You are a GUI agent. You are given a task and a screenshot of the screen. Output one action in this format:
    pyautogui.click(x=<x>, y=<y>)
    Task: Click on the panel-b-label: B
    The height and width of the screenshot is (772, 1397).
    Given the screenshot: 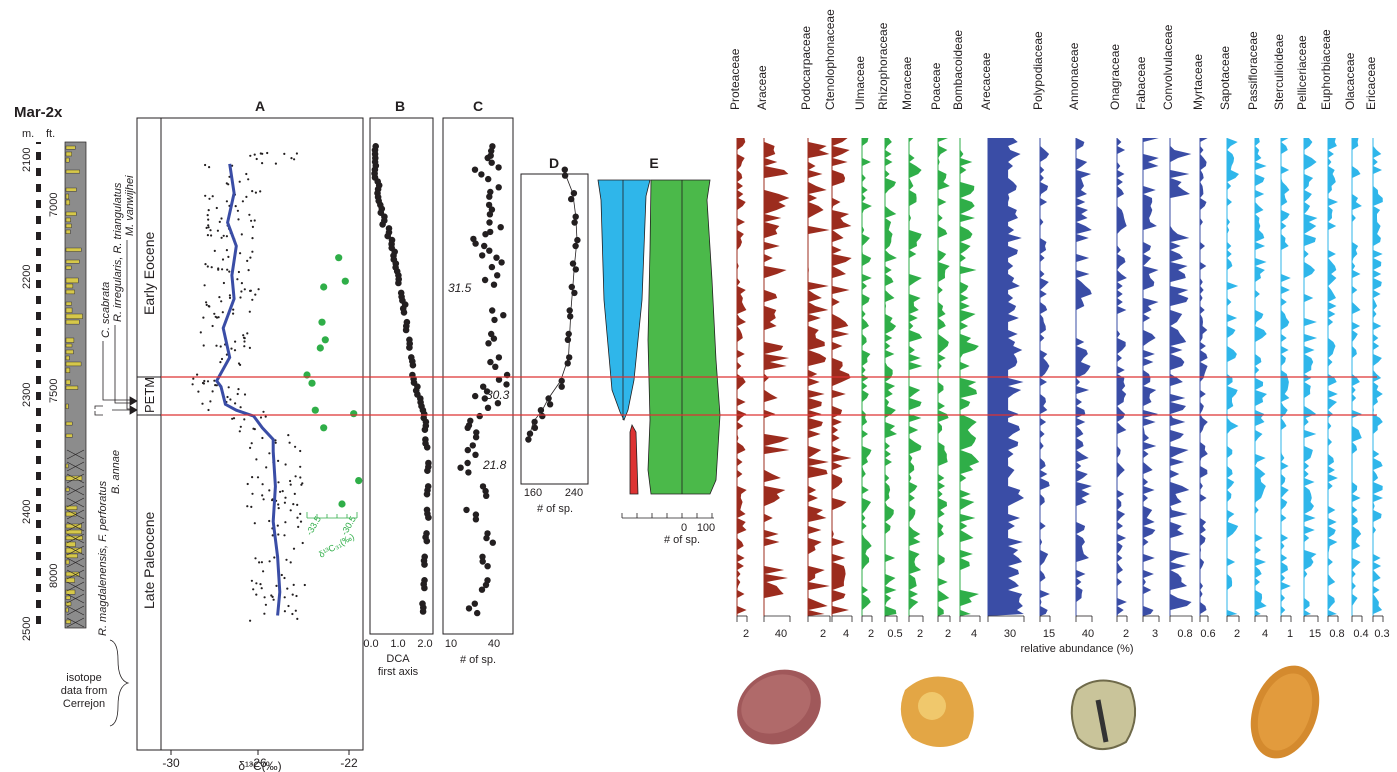 What is the action you would take?
    pyautogui.click(x=400, y=106)
    